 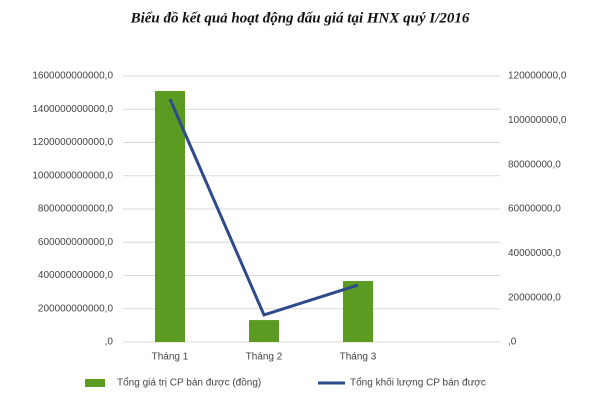 I want to click on y-tick-label: 400000000000,0, so click(x=76, y=275).